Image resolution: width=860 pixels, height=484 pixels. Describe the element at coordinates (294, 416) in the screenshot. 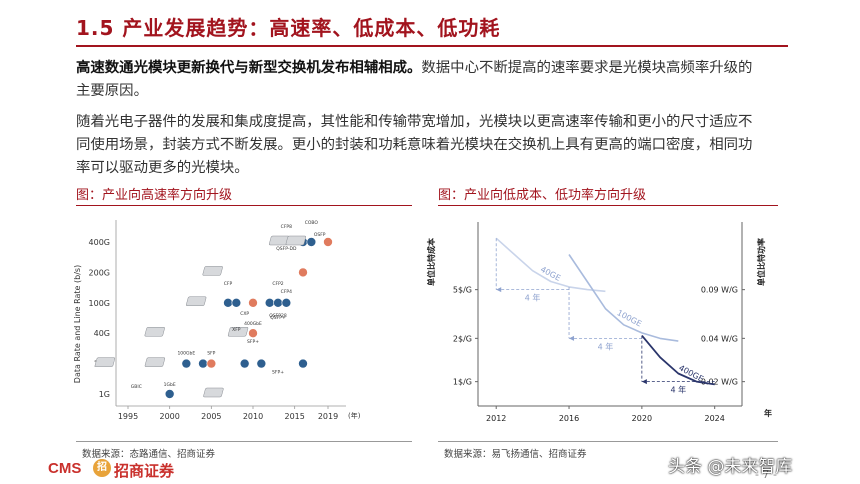

I see `rate-chart-x-tick: 2015` at that location.